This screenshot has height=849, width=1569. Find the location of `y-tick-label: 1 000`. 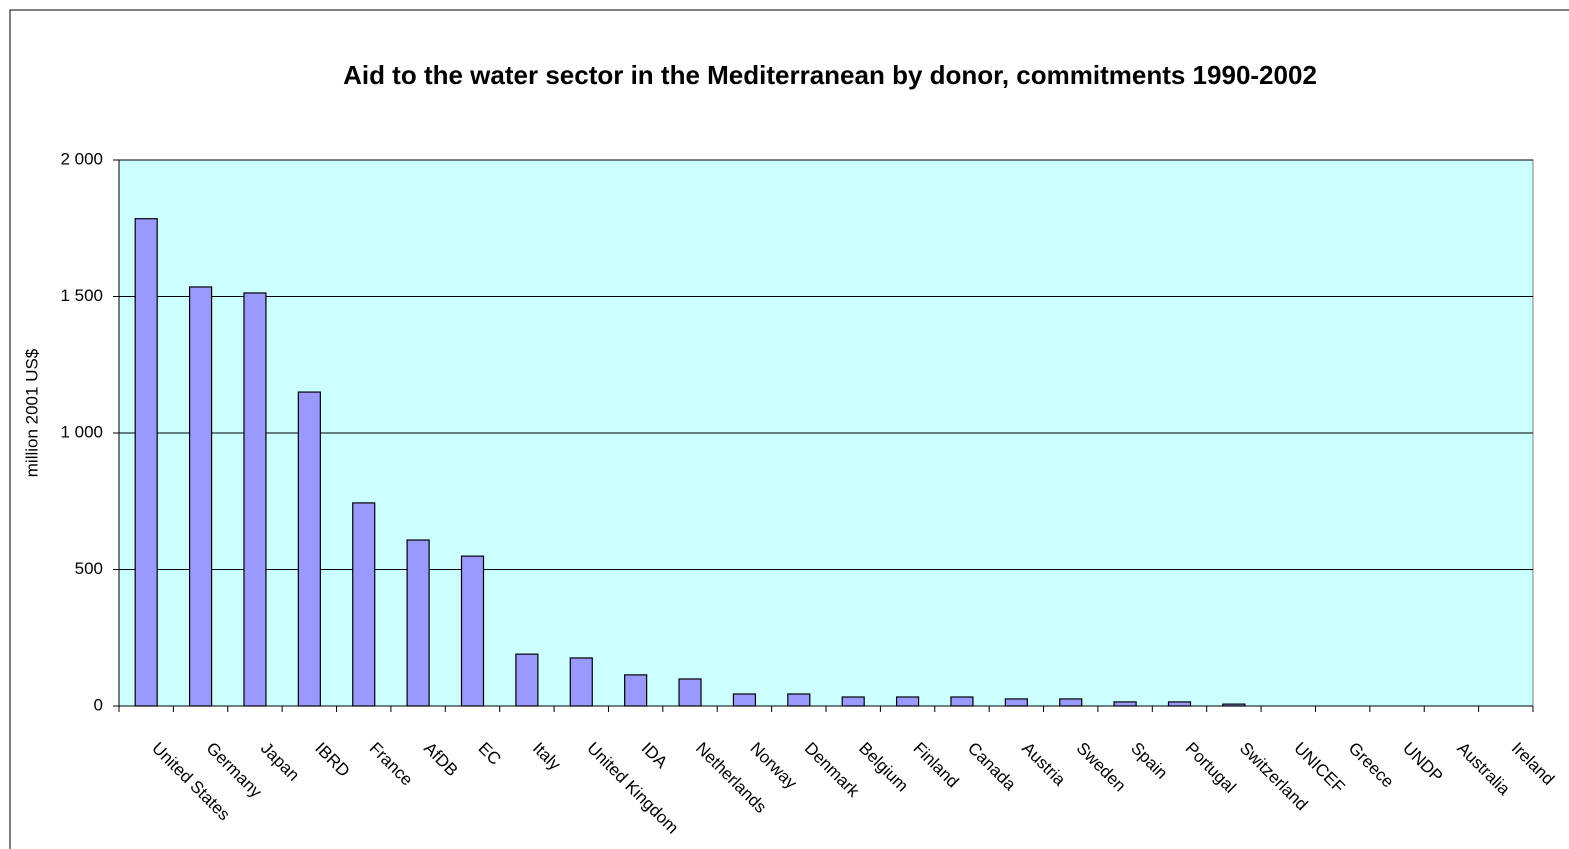

y-tick-label: 1 000 is located at coordinates (81, 431).